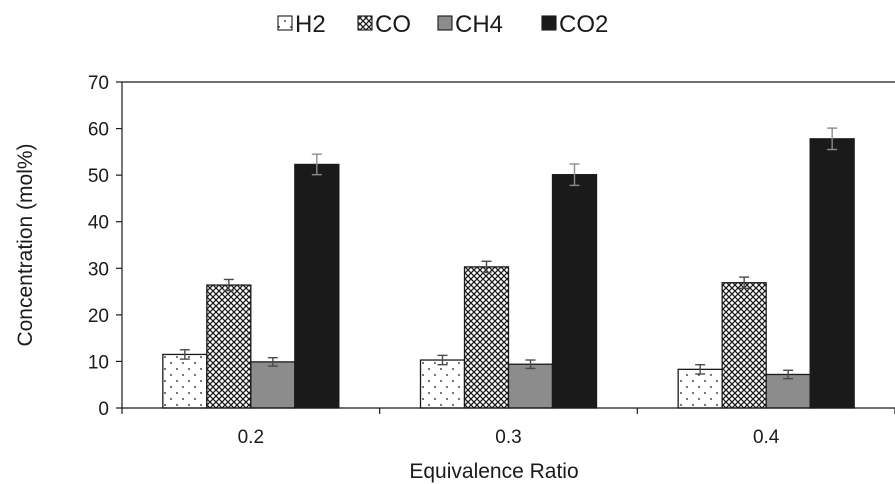  Describe the element at coordinates (530, 386) in the screenshot. I see `bar-ch4-0.3` at that location.